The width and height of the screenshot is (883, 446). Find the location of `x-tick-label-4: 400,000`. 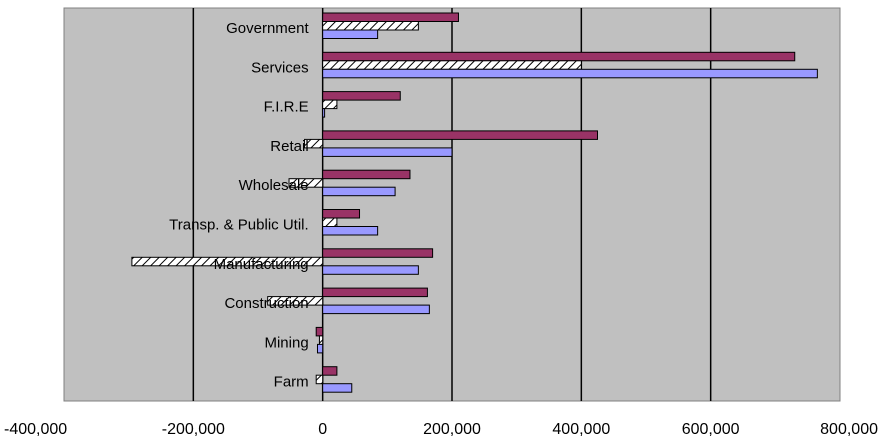

x-tick-label-4: 400,000 is located at coordinates (581, 429).